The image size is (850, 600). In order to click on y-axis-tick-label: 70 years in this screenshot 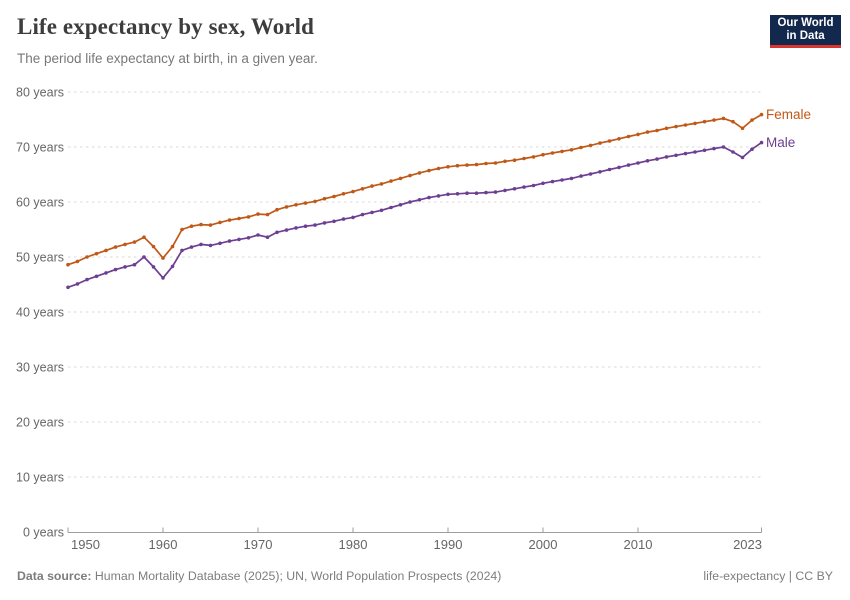, I will do `click(40, 147)`.